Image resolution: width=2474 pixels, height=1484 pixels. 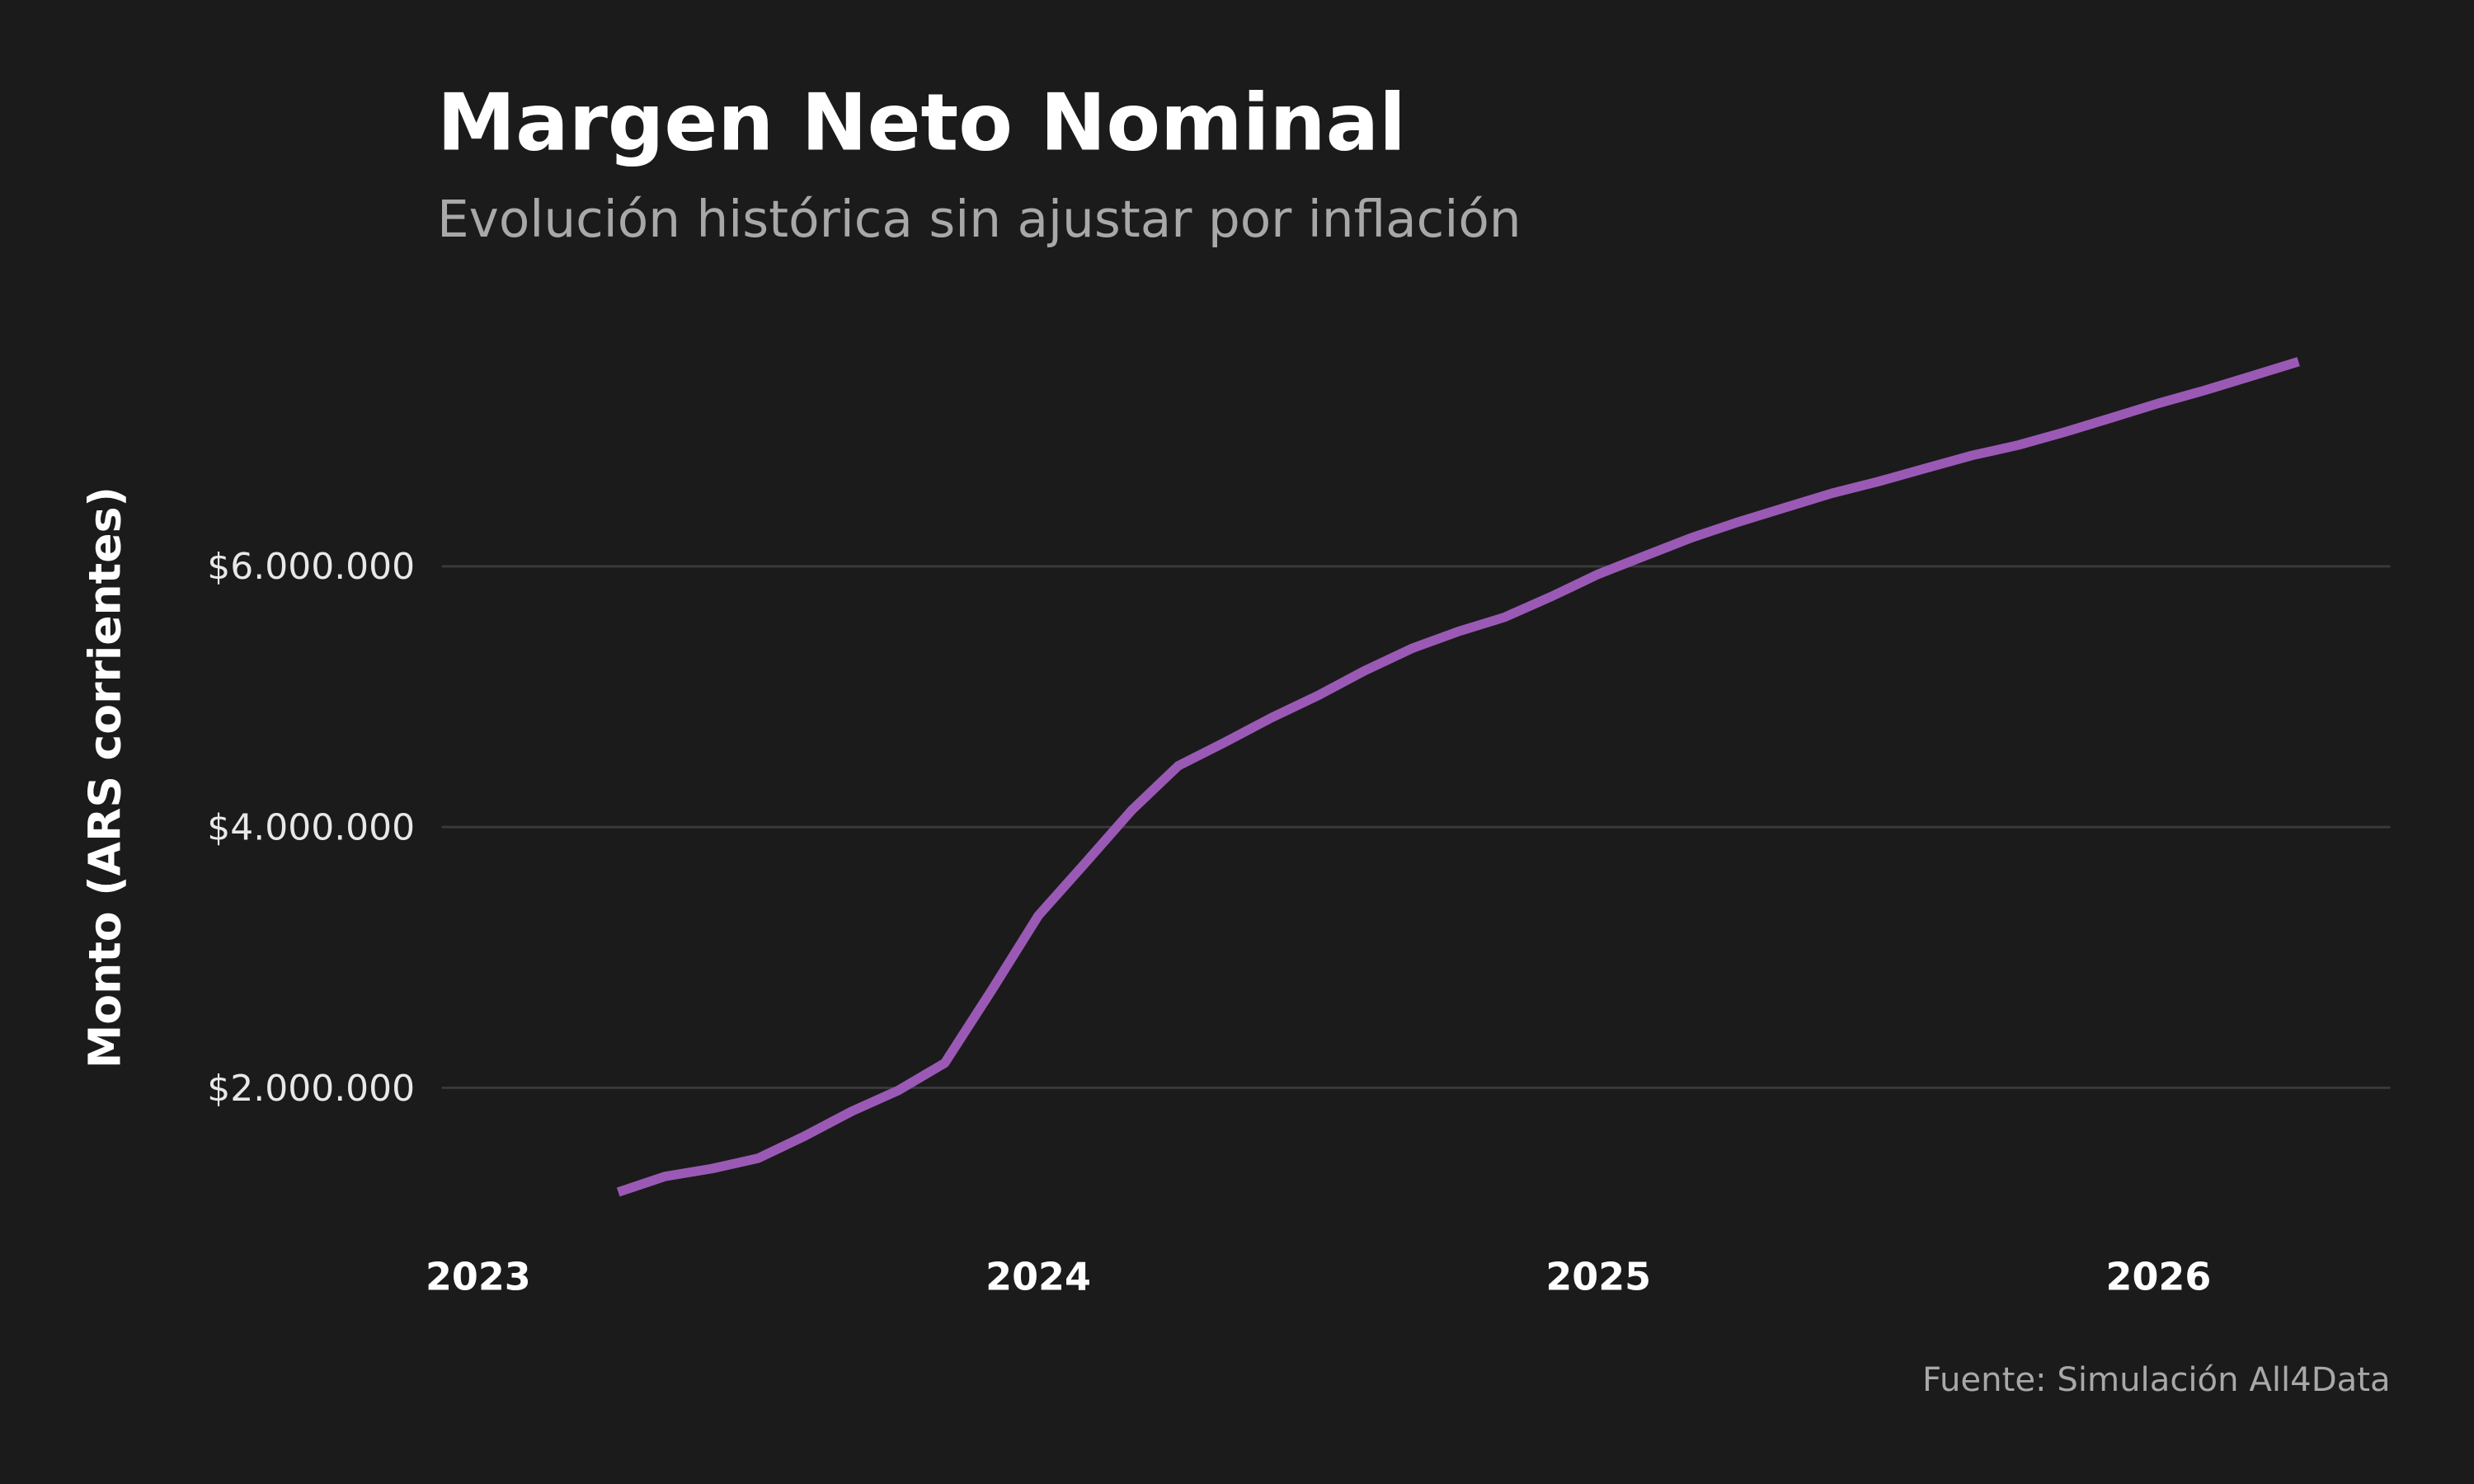 I want to click on y-tick-label: $4.000.000, so click(x=311, y=827).